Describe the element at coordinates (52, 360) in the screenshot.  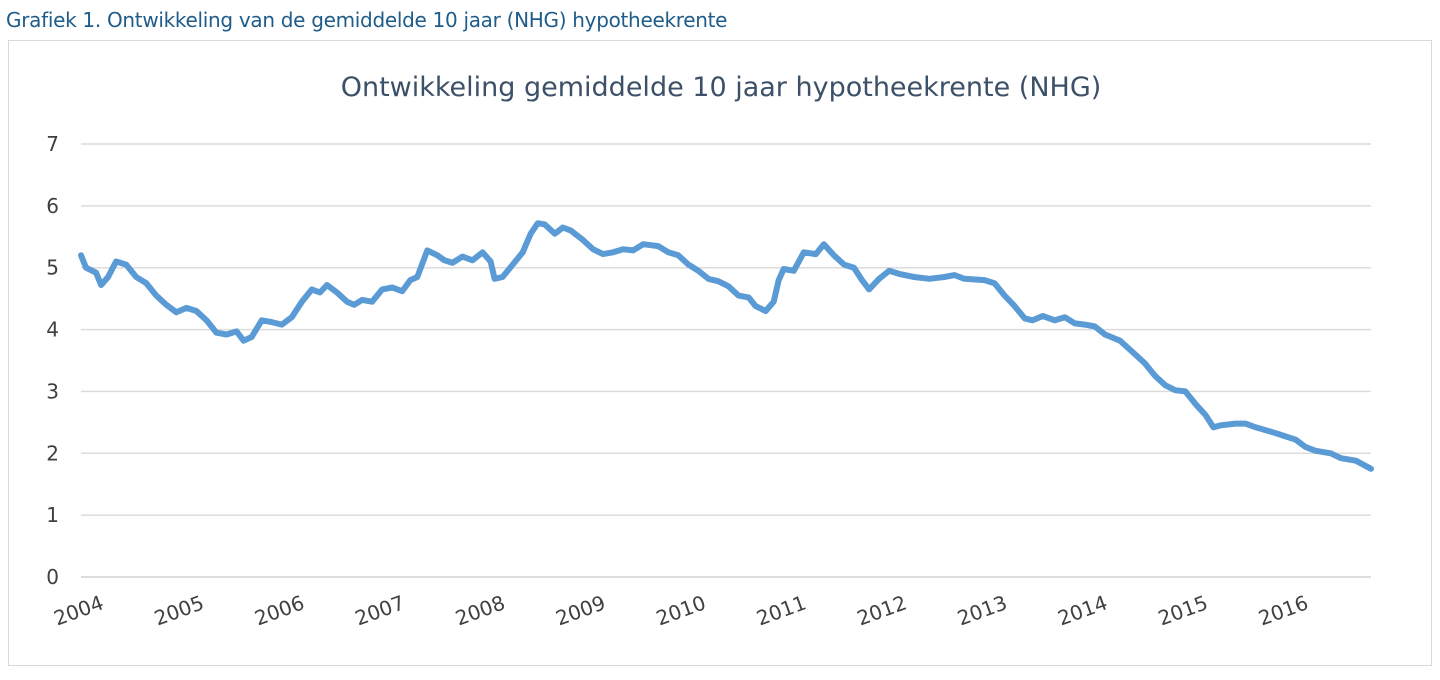
I see `y-axis-ticks: 0 1 2 3 4 5 6 7` at that location.